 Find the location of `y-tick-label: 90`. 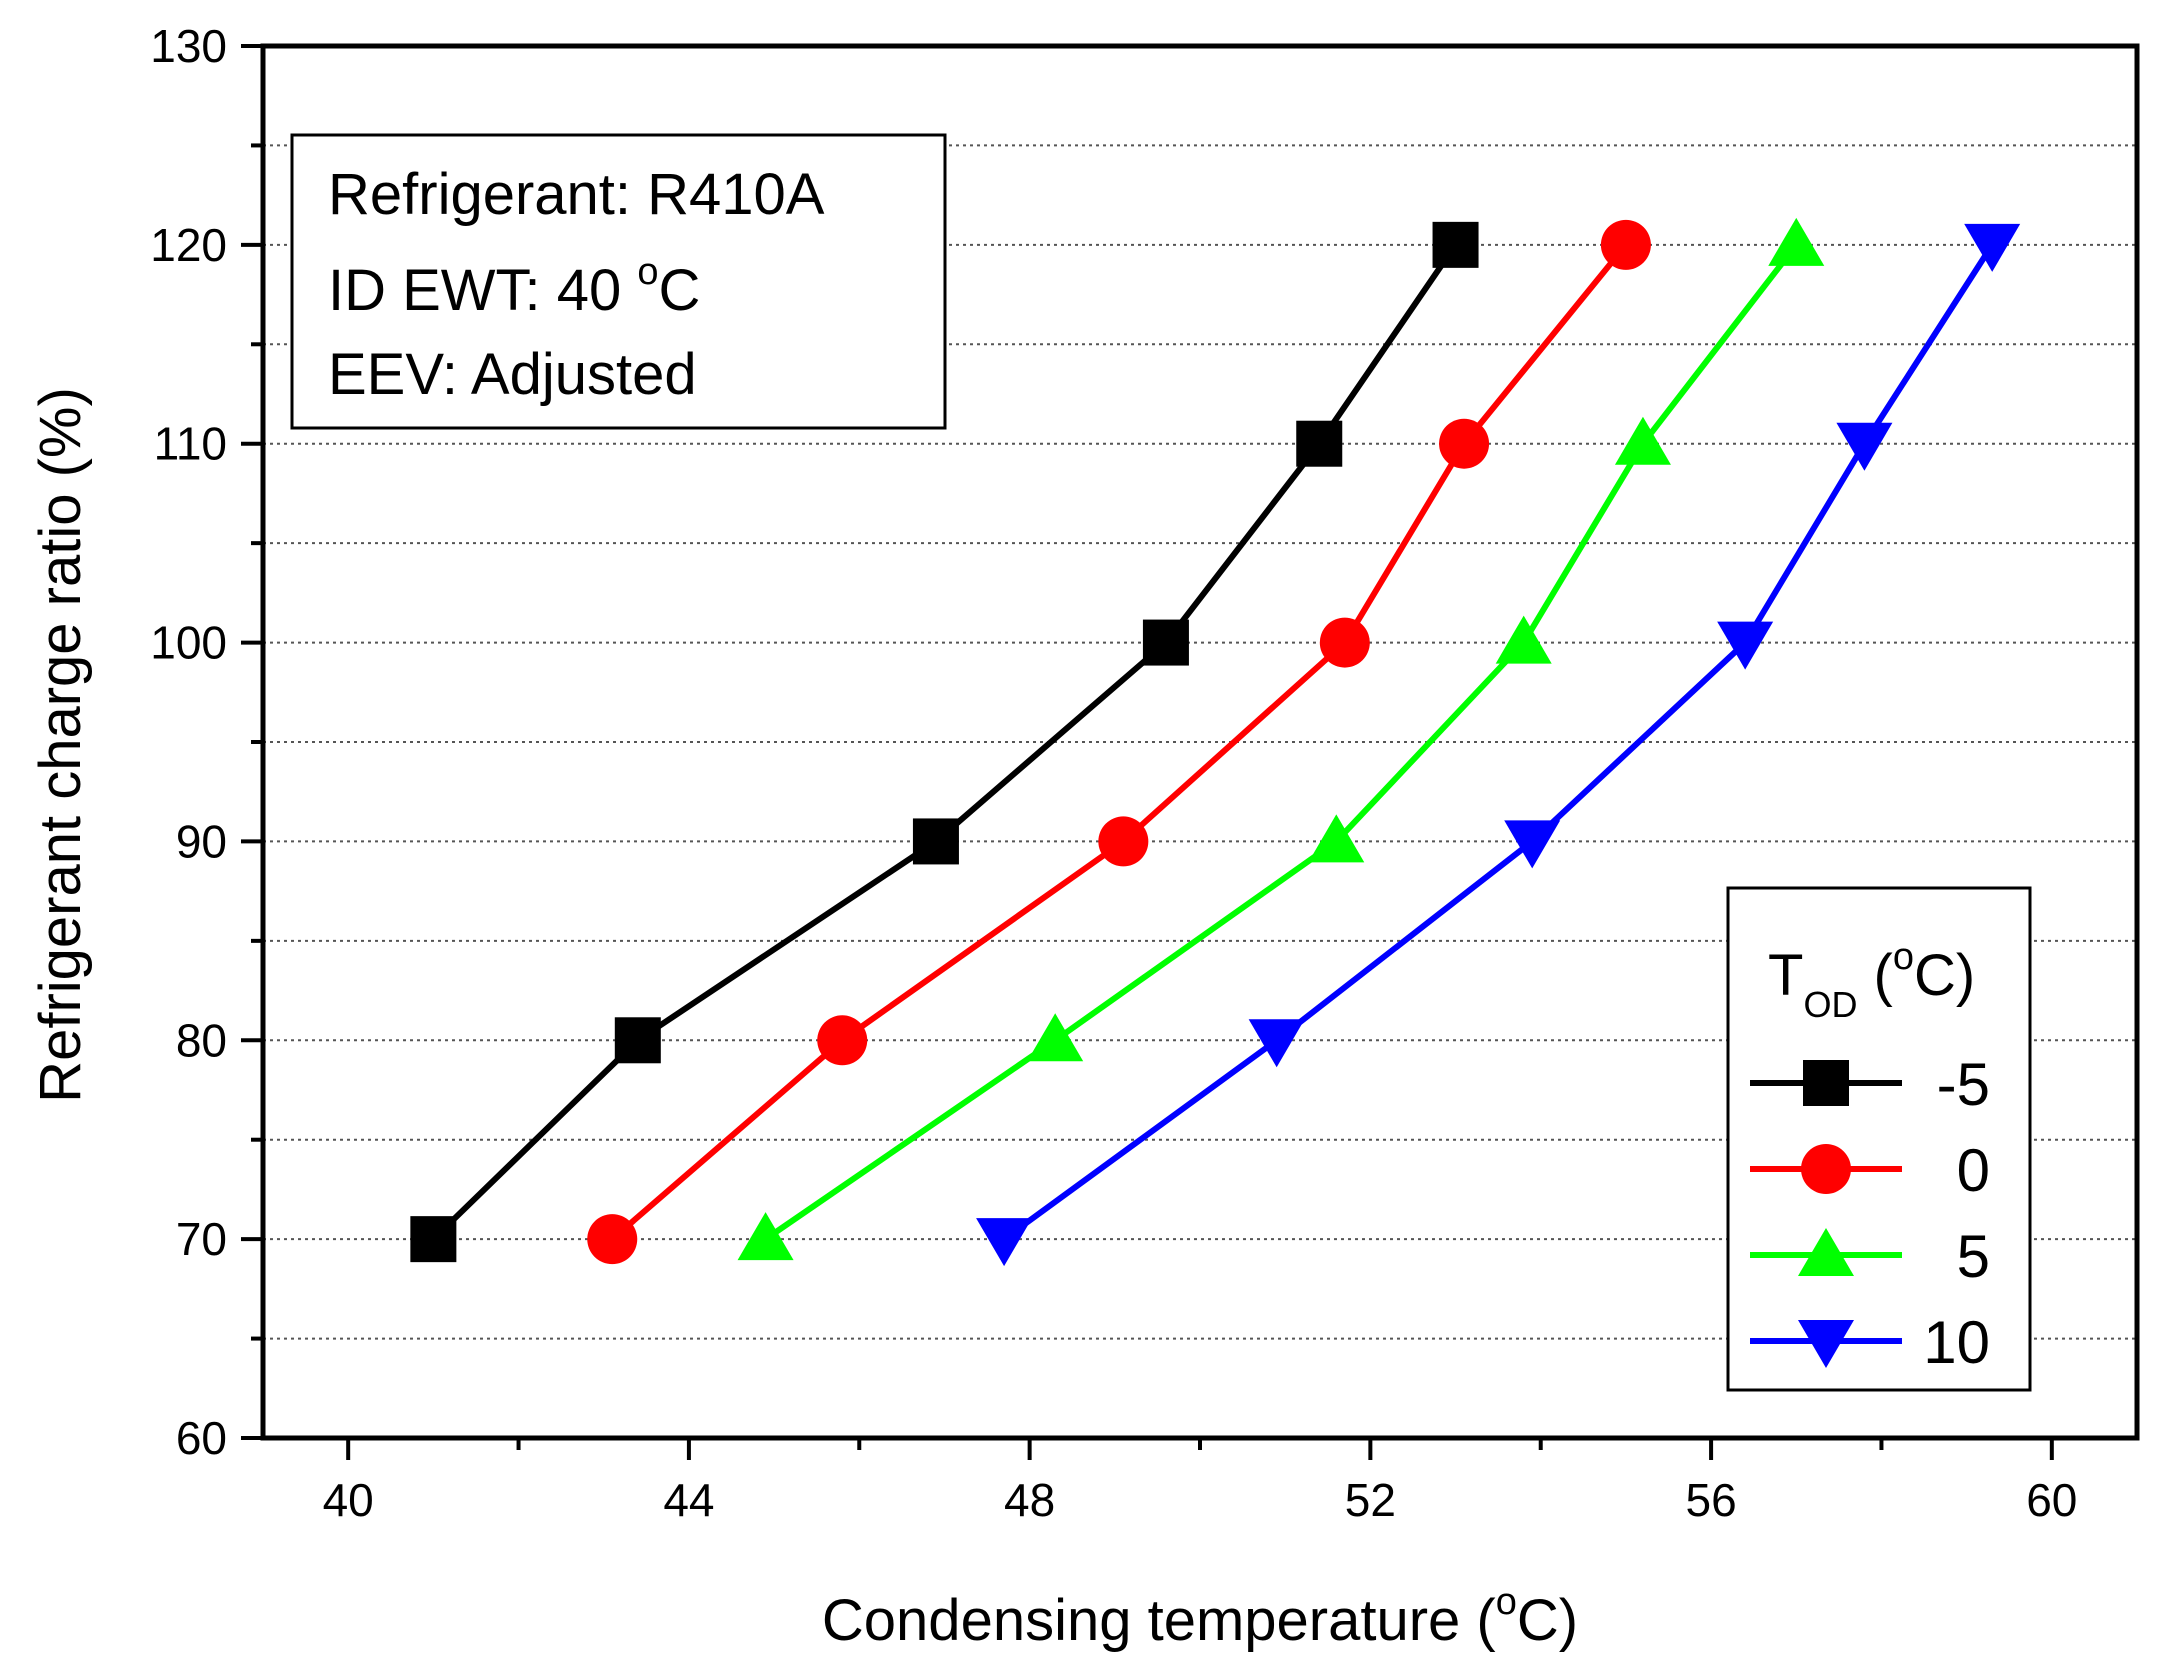

y-tick-label: 90 is located at coordinates (201, 841).